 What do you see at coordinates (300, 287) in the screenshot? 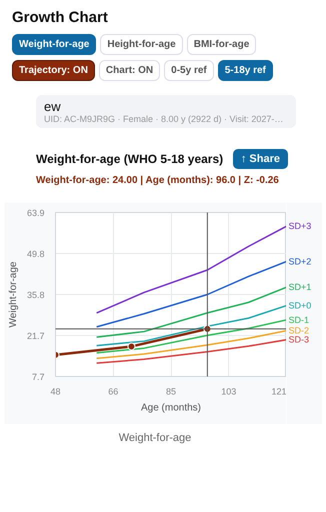
I see `series-label: SD+1` at bounding box center [300, 287].